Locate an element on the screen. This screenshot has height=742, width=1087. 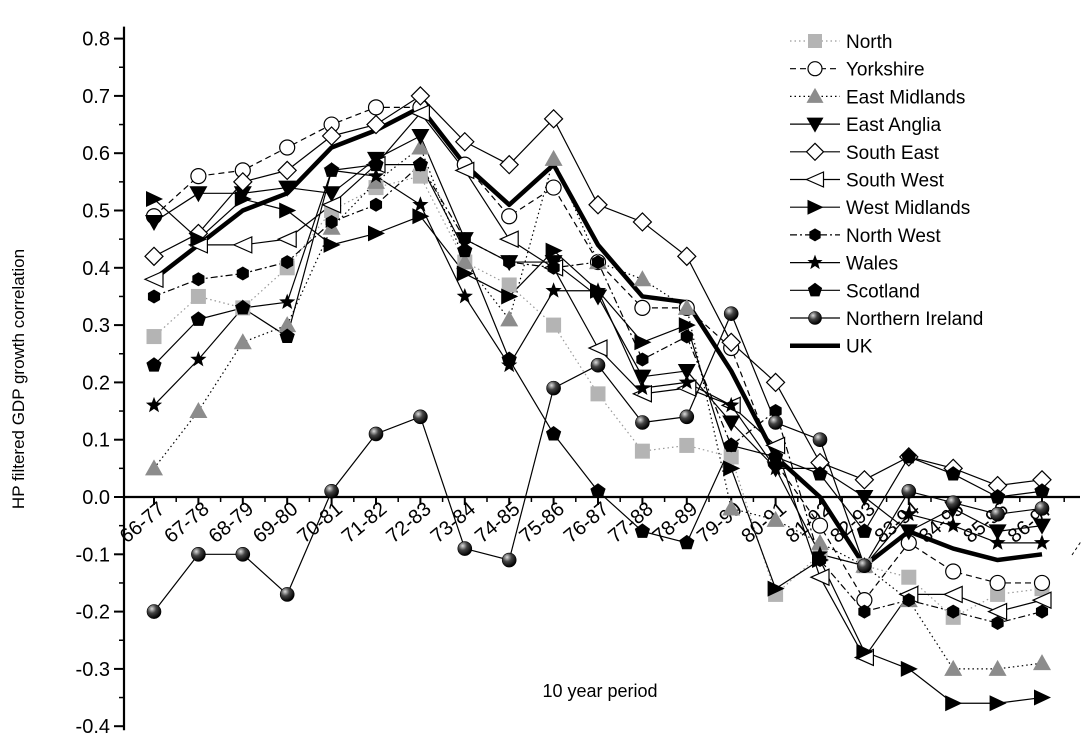
x-tick-label: 77-88 is located at coordinates (630, 523).